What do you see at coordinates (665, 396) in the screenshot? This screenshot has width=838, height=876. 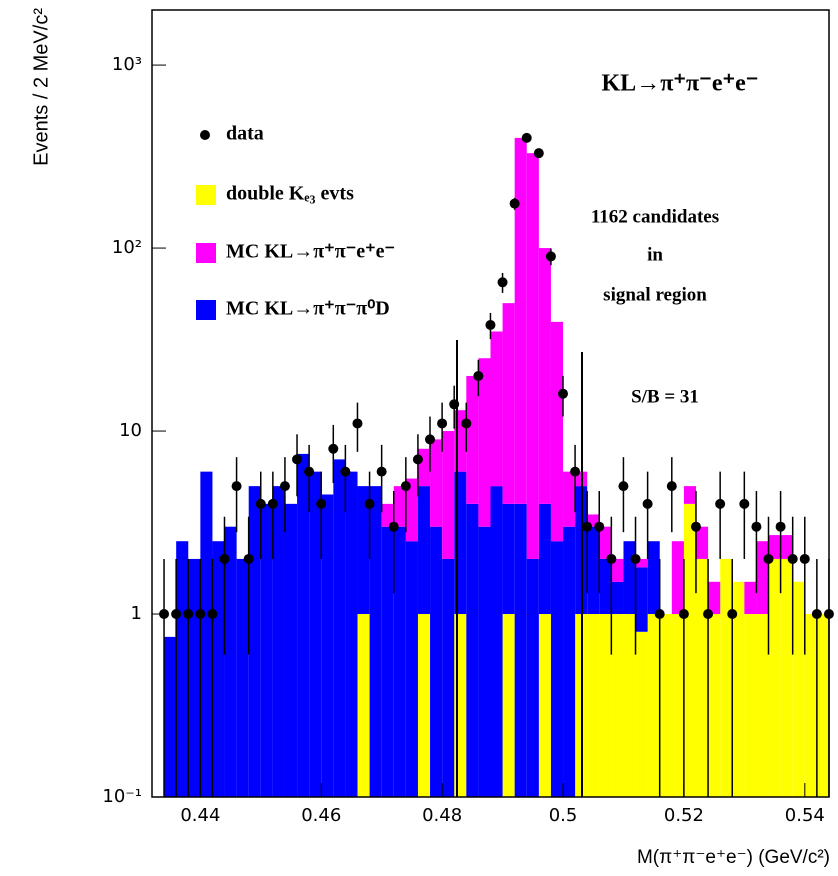 I see `annotation: S/B = 31` at bounding box center [665, 396].